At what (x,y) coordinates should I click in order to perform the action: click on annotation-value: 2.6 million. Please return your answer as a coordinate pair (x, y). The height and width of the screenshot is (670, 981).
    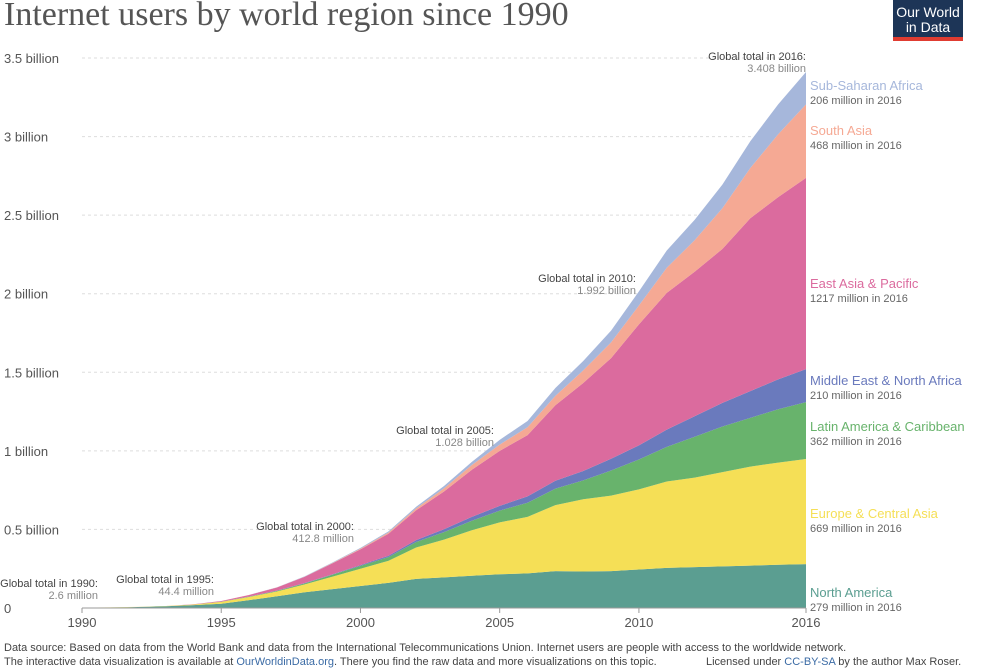
    Looking at the image, I should click on (73, 596).